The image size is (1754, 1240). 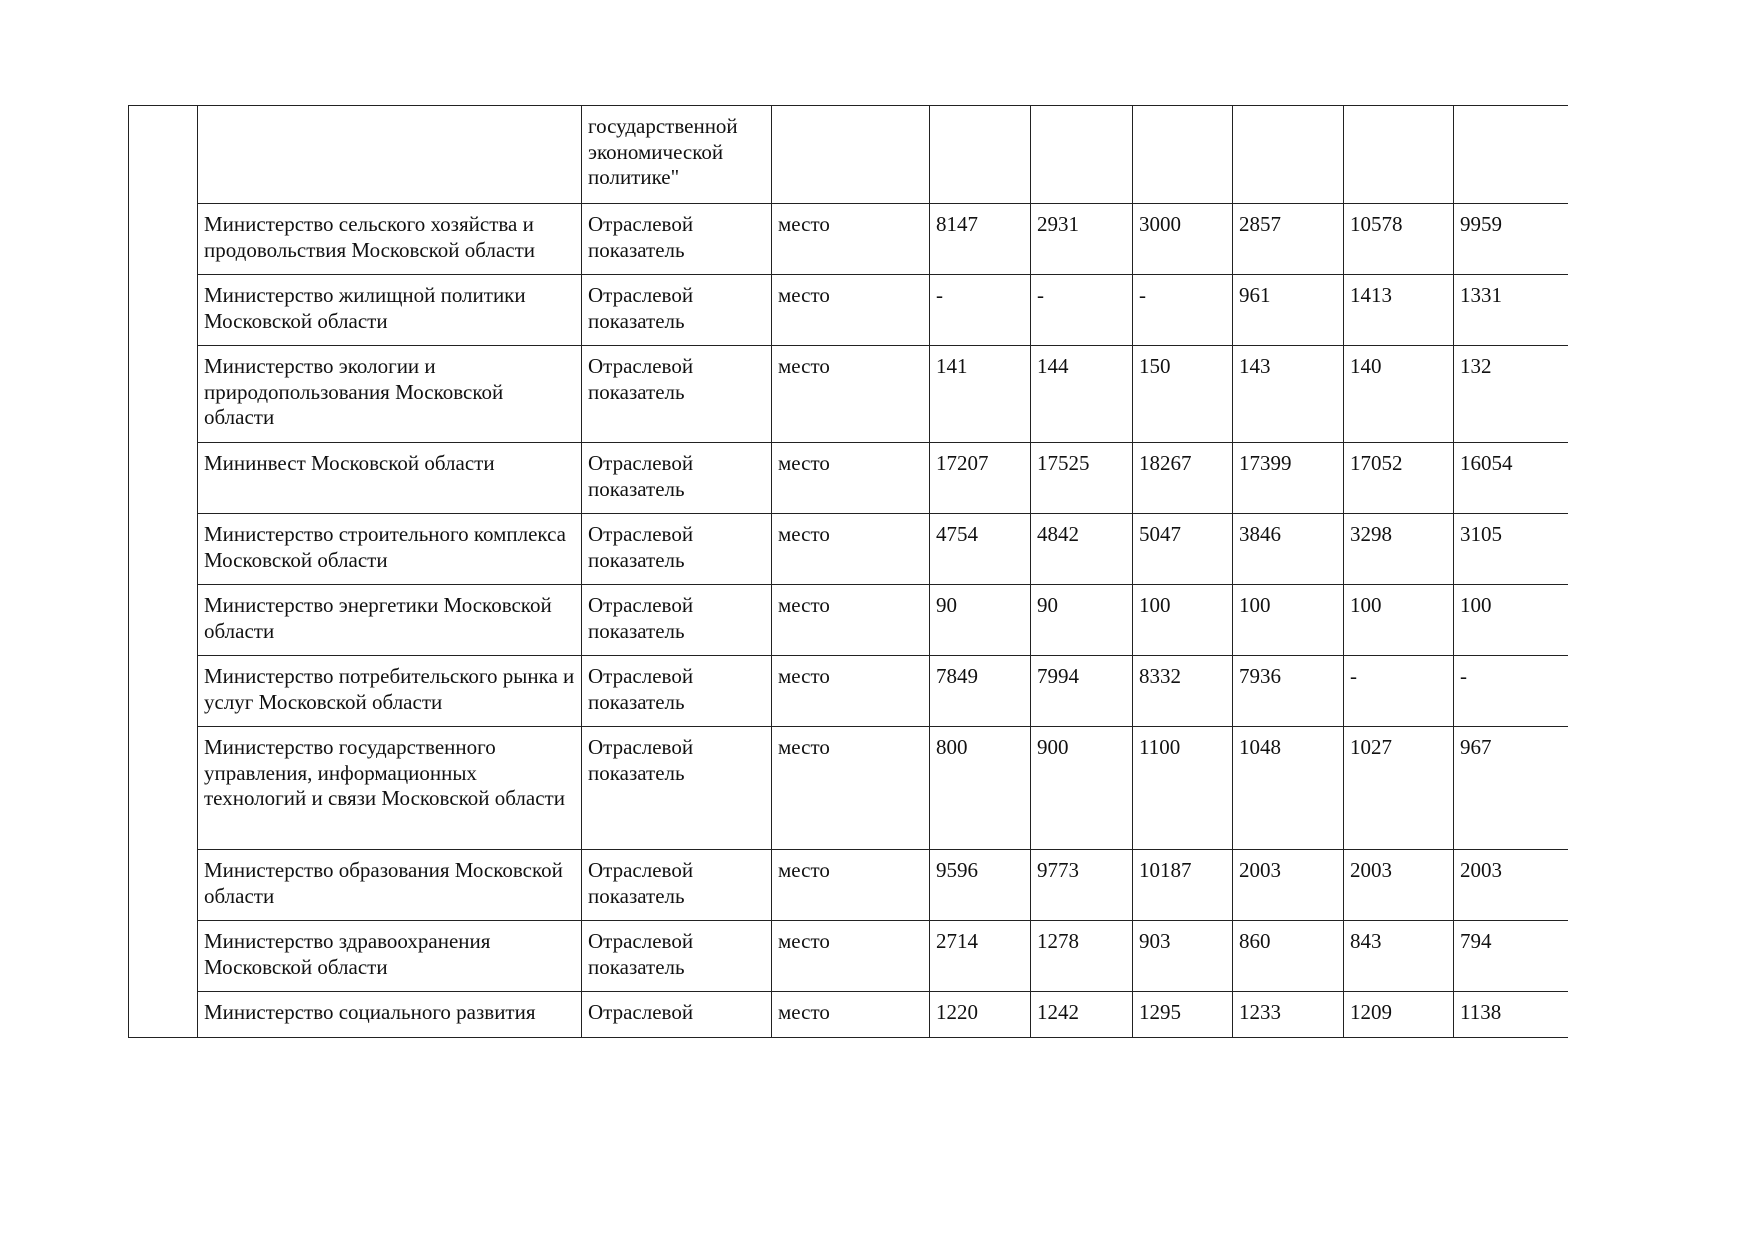 I want to click on value-cell: 967, so click(x=1510, y=788).